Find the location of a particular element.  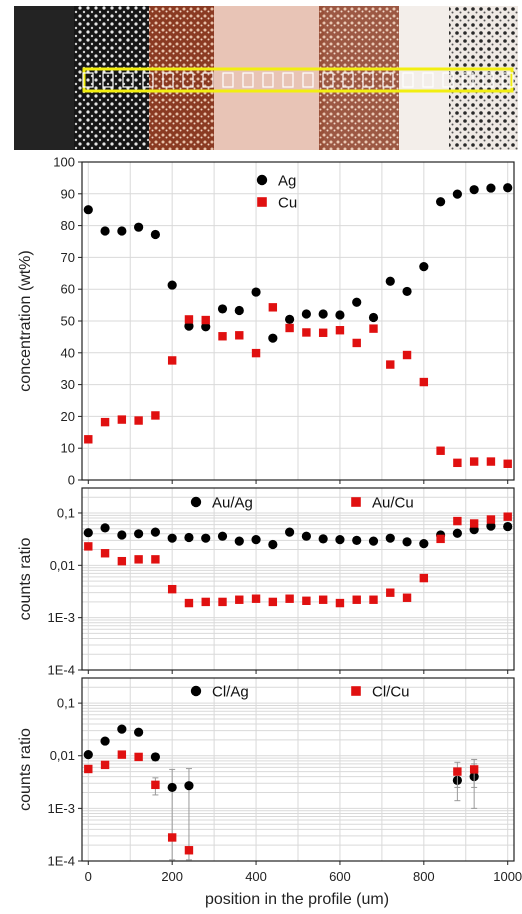

y-tick-label: 1E-4 is located at coordinates (61, 861).